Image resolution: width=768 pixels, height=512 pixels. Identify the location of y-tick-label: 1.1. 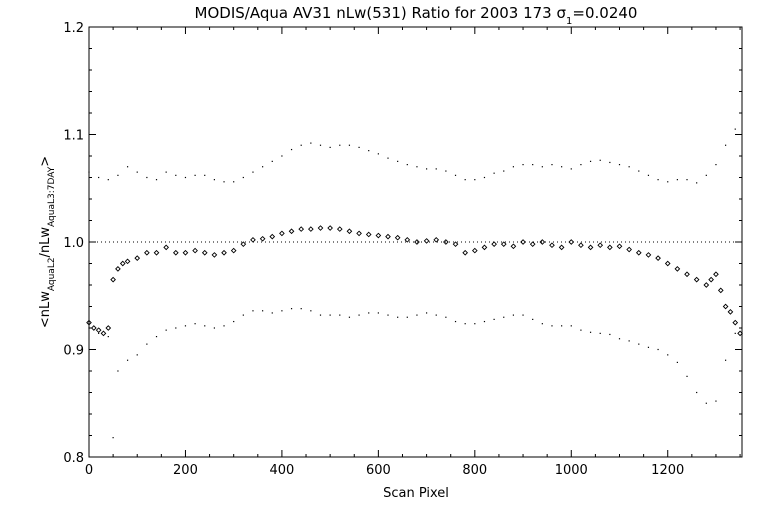
(73, 136).